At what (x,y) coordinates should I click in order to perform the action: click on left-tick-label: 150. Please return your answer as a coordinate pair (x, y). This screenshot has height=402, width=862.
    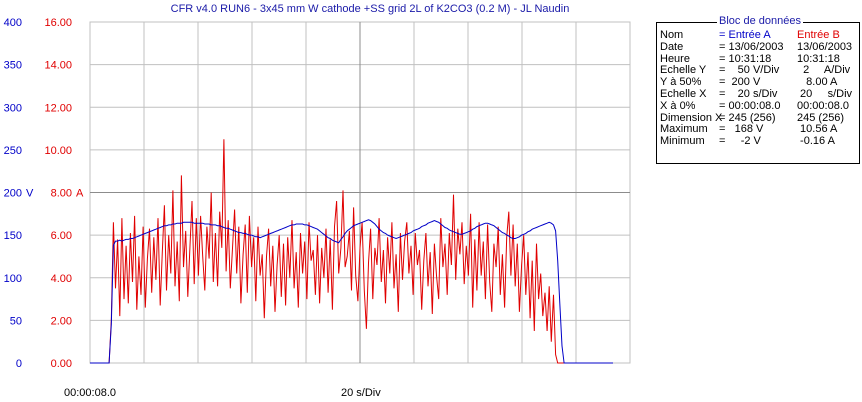
    Looking at the image, I should click on (13, 236).